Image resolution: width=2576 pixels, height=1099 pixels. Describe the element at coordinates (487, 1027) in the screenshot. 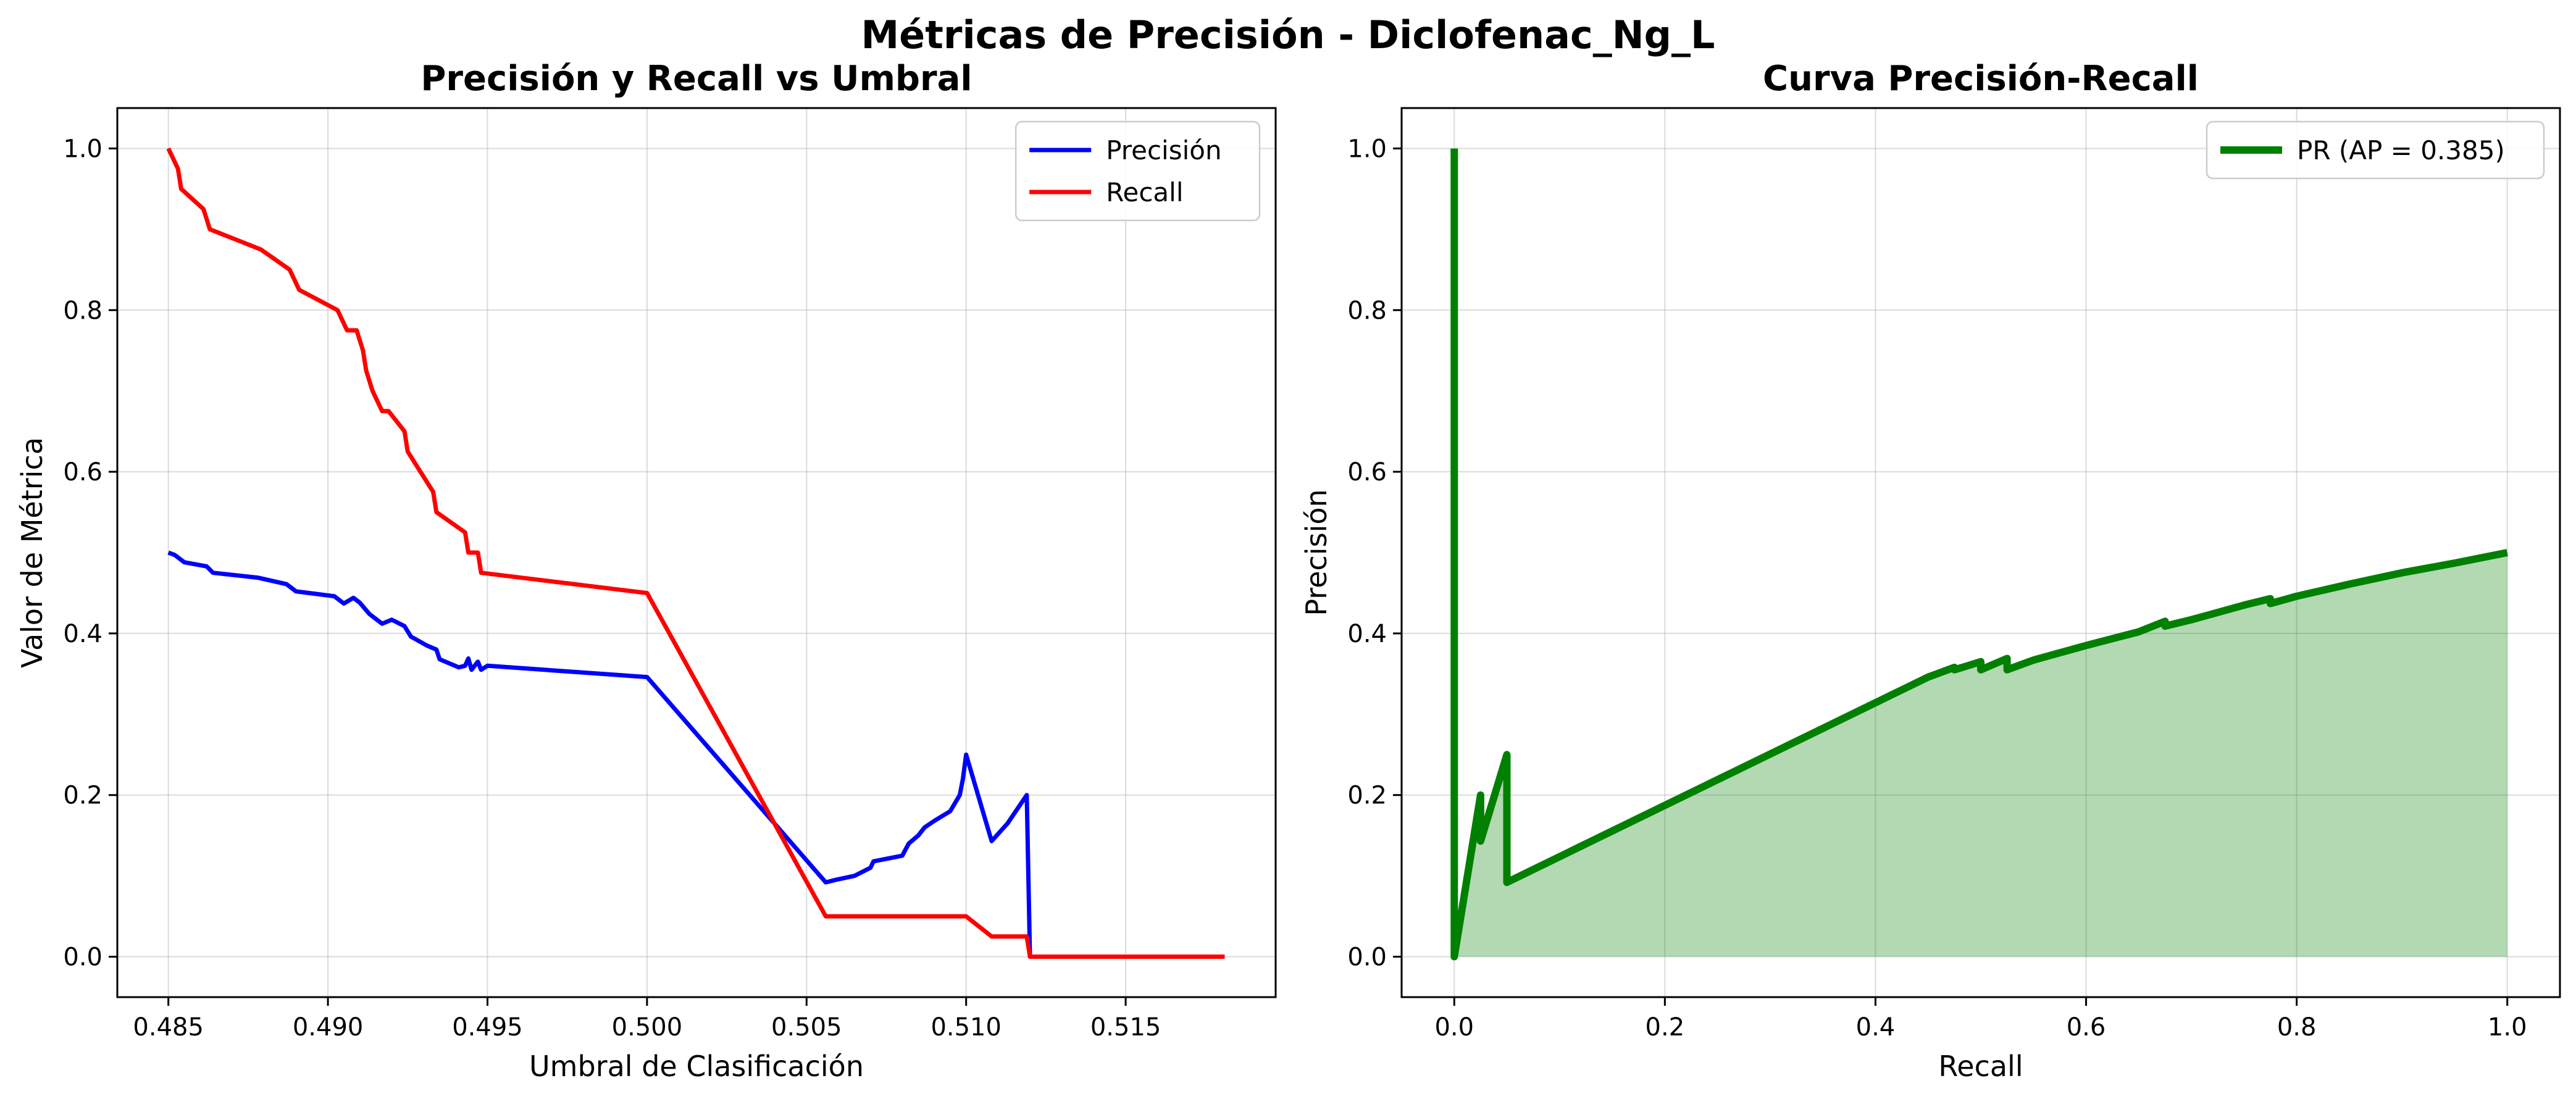

I see `x-tick-label: 0.495` at that location.